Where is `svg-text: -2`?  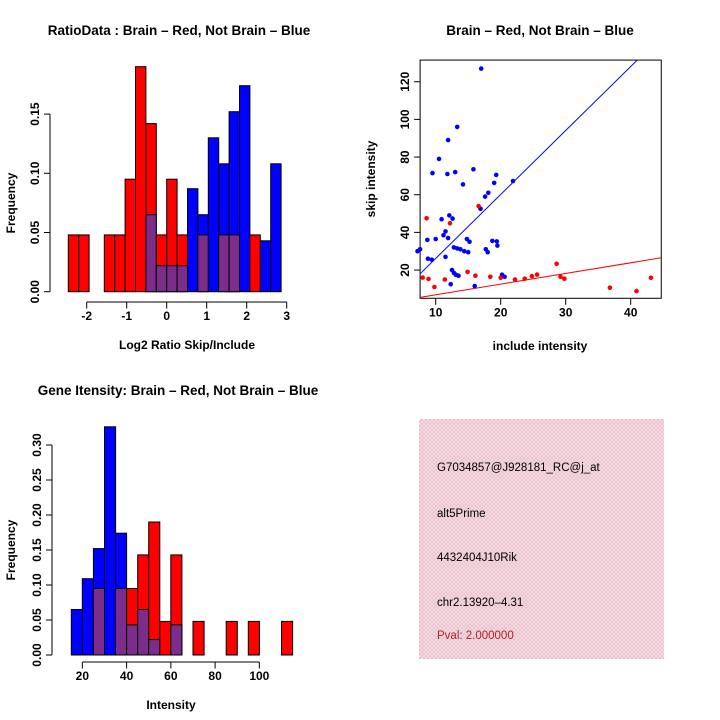 svg-text: -2 is located at coordinates (86, 316).